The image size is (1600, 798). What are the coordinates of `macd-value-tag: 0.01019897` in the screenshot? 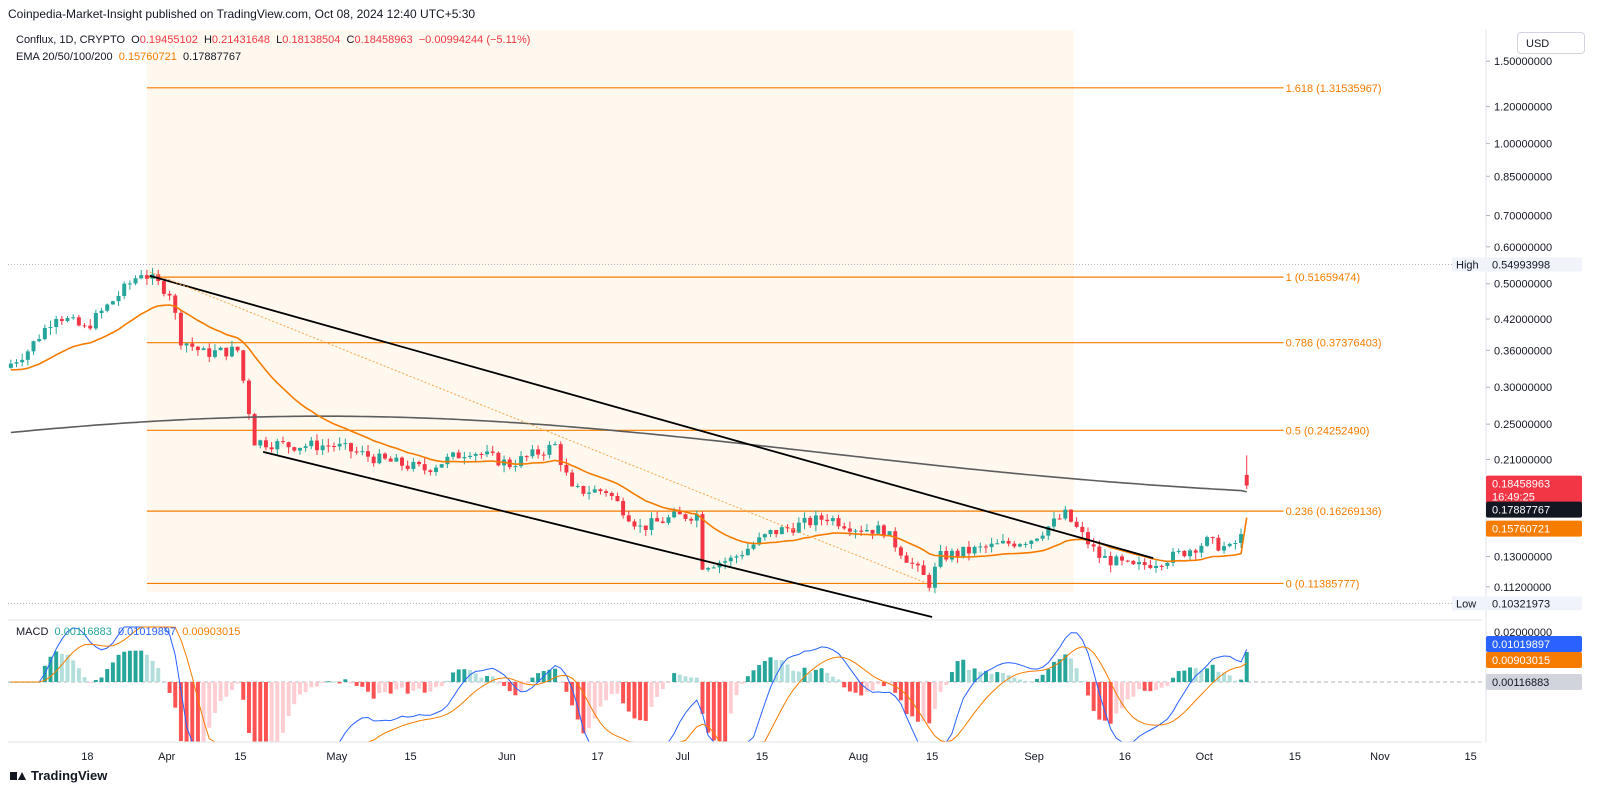 It's located at (1521, 645).